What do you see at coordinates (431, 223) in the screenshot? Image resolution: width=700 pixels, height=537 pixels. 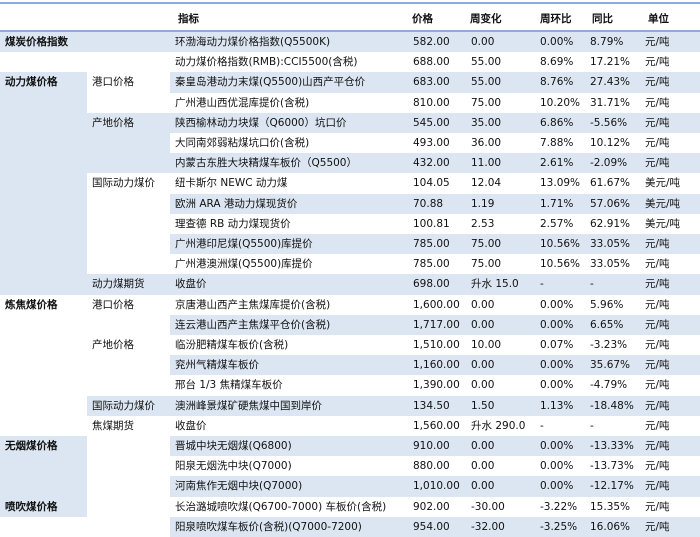 I see `price: 100.81` at bounding box center [431, 223].